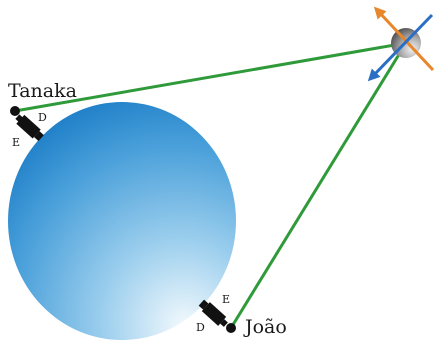  Describe the element at coordinates (42, 91) in the screenshot. I see `observer-name: Tanaka` at that location.